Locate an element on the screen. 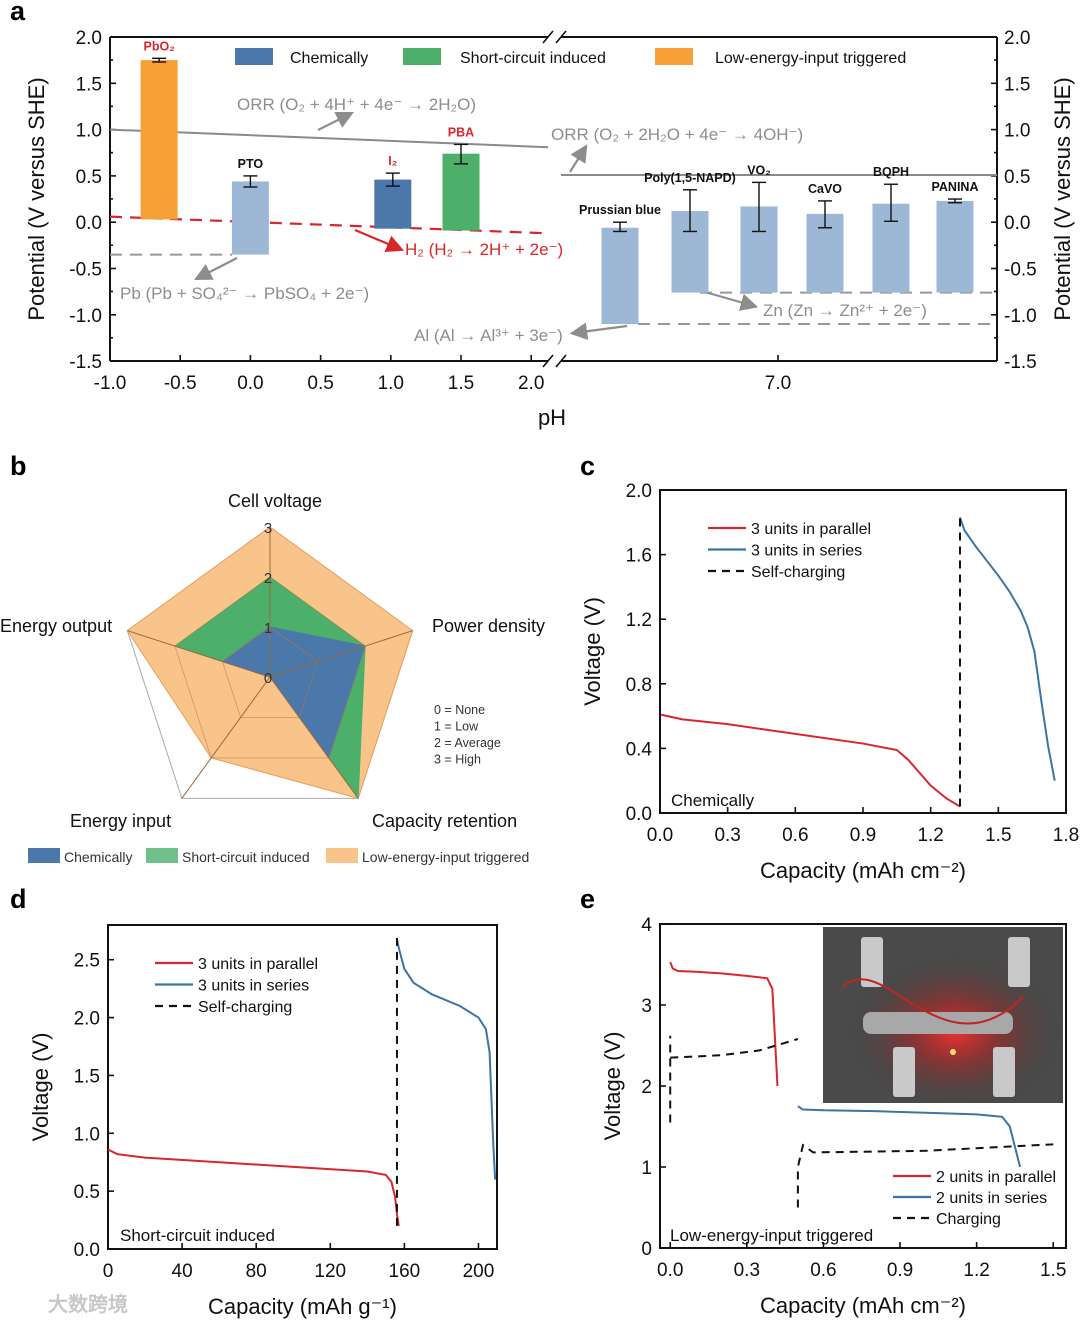 This screenshot has width=1080, height=1323. y-tick-label: 1 is located at coordinates (646, 1168).